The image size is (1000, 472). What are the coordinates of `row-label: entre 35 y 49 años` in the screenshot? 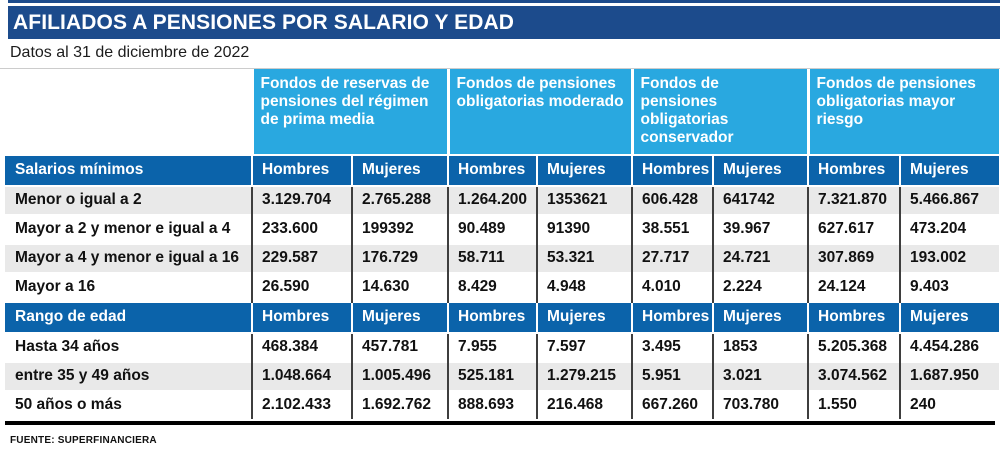 It's located at (128, 376).